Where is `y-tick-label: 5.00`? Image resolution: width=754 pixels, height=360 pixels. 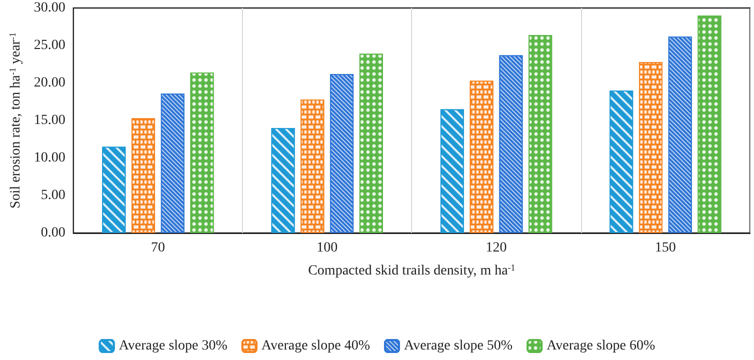 y-tick-label: 5.00 is located at coordinates (53, 195).